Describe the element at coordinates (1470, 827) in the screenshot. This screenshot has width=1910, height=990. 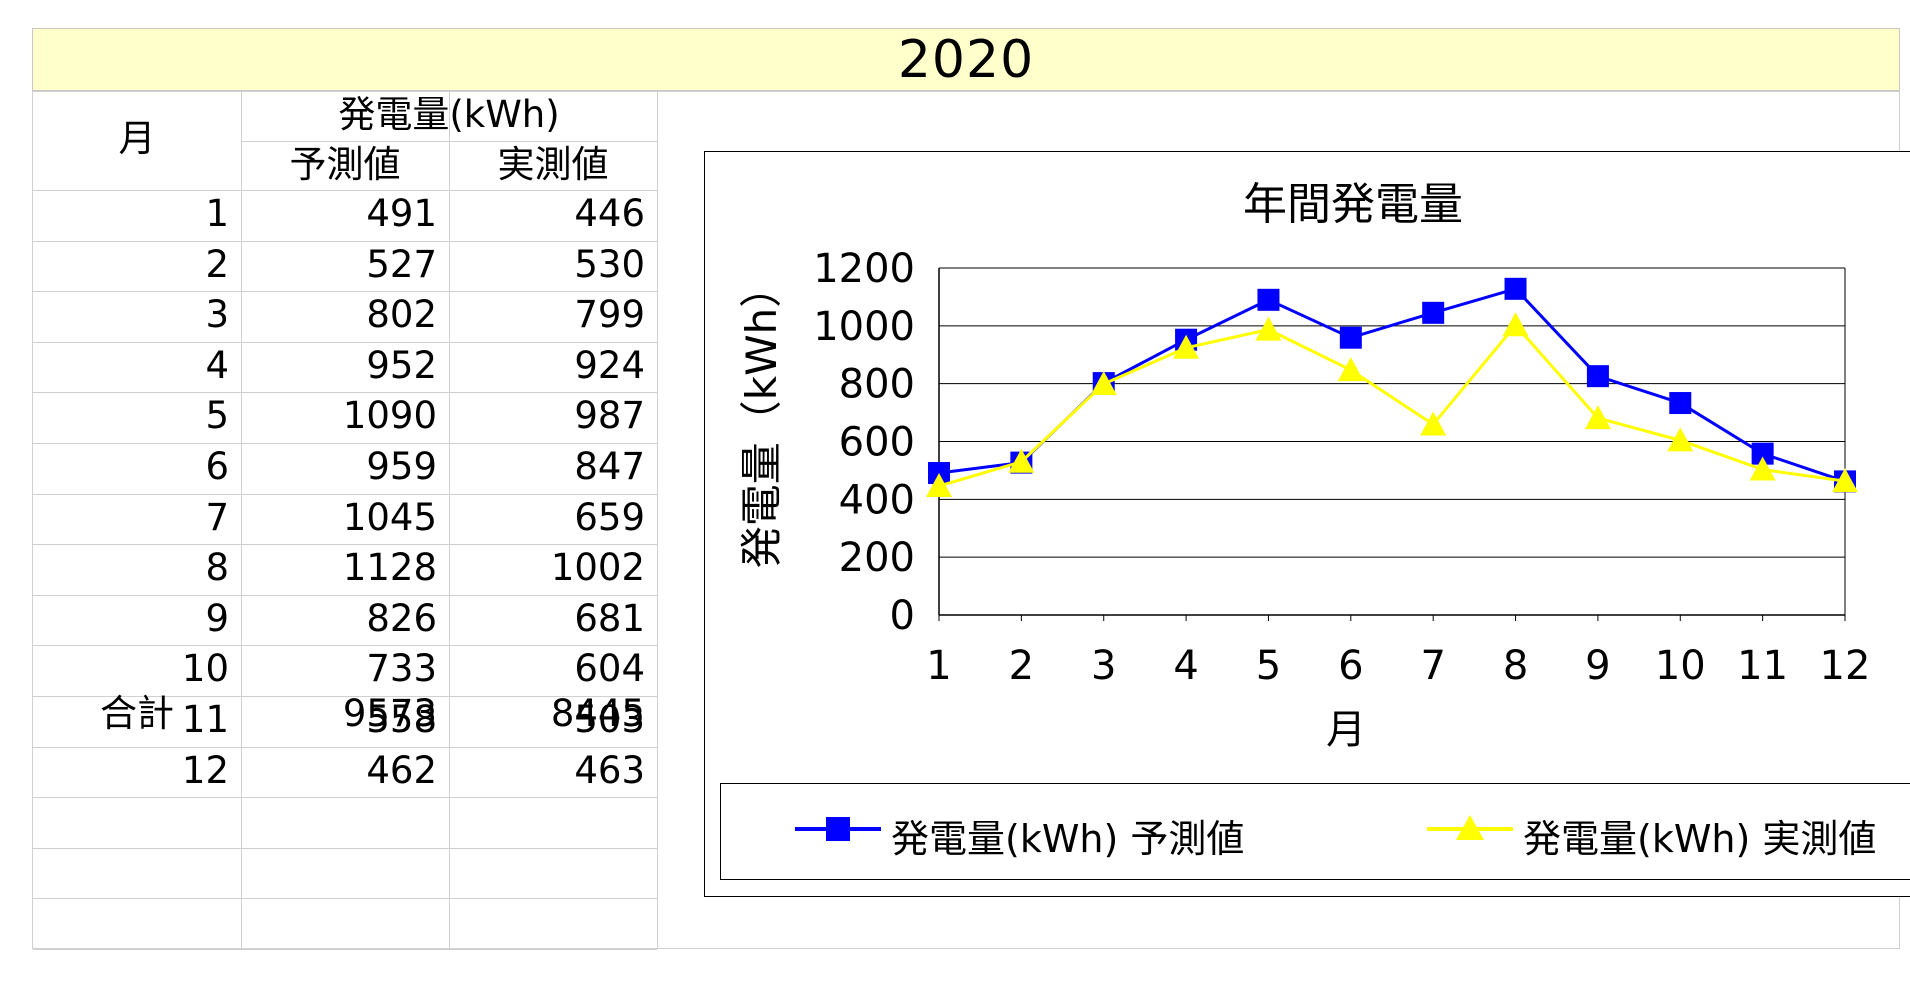
I see `legend-symbol-actual` at that location.